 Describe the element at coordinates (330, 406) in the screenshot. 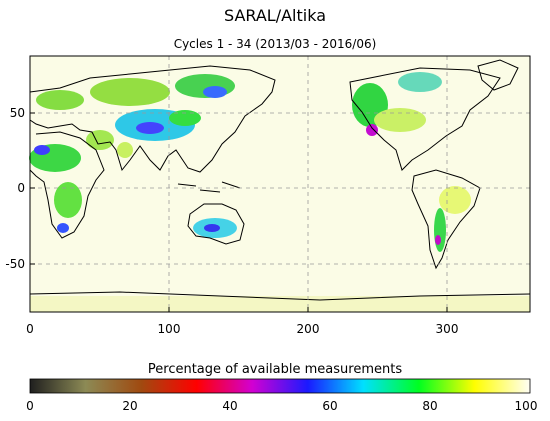

I see `colorbar-tick-60: 60` at that location.